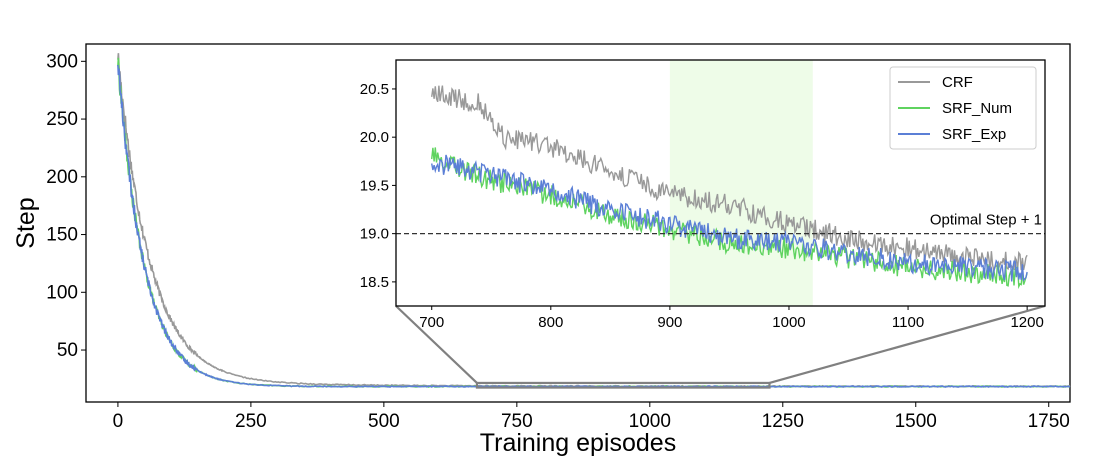 This screenshot has height=457, width=1095. What do you see at coordinates (26, 222) in the screenshot?
I see `y-axis-label: Step` at bounding box center [26, 222].